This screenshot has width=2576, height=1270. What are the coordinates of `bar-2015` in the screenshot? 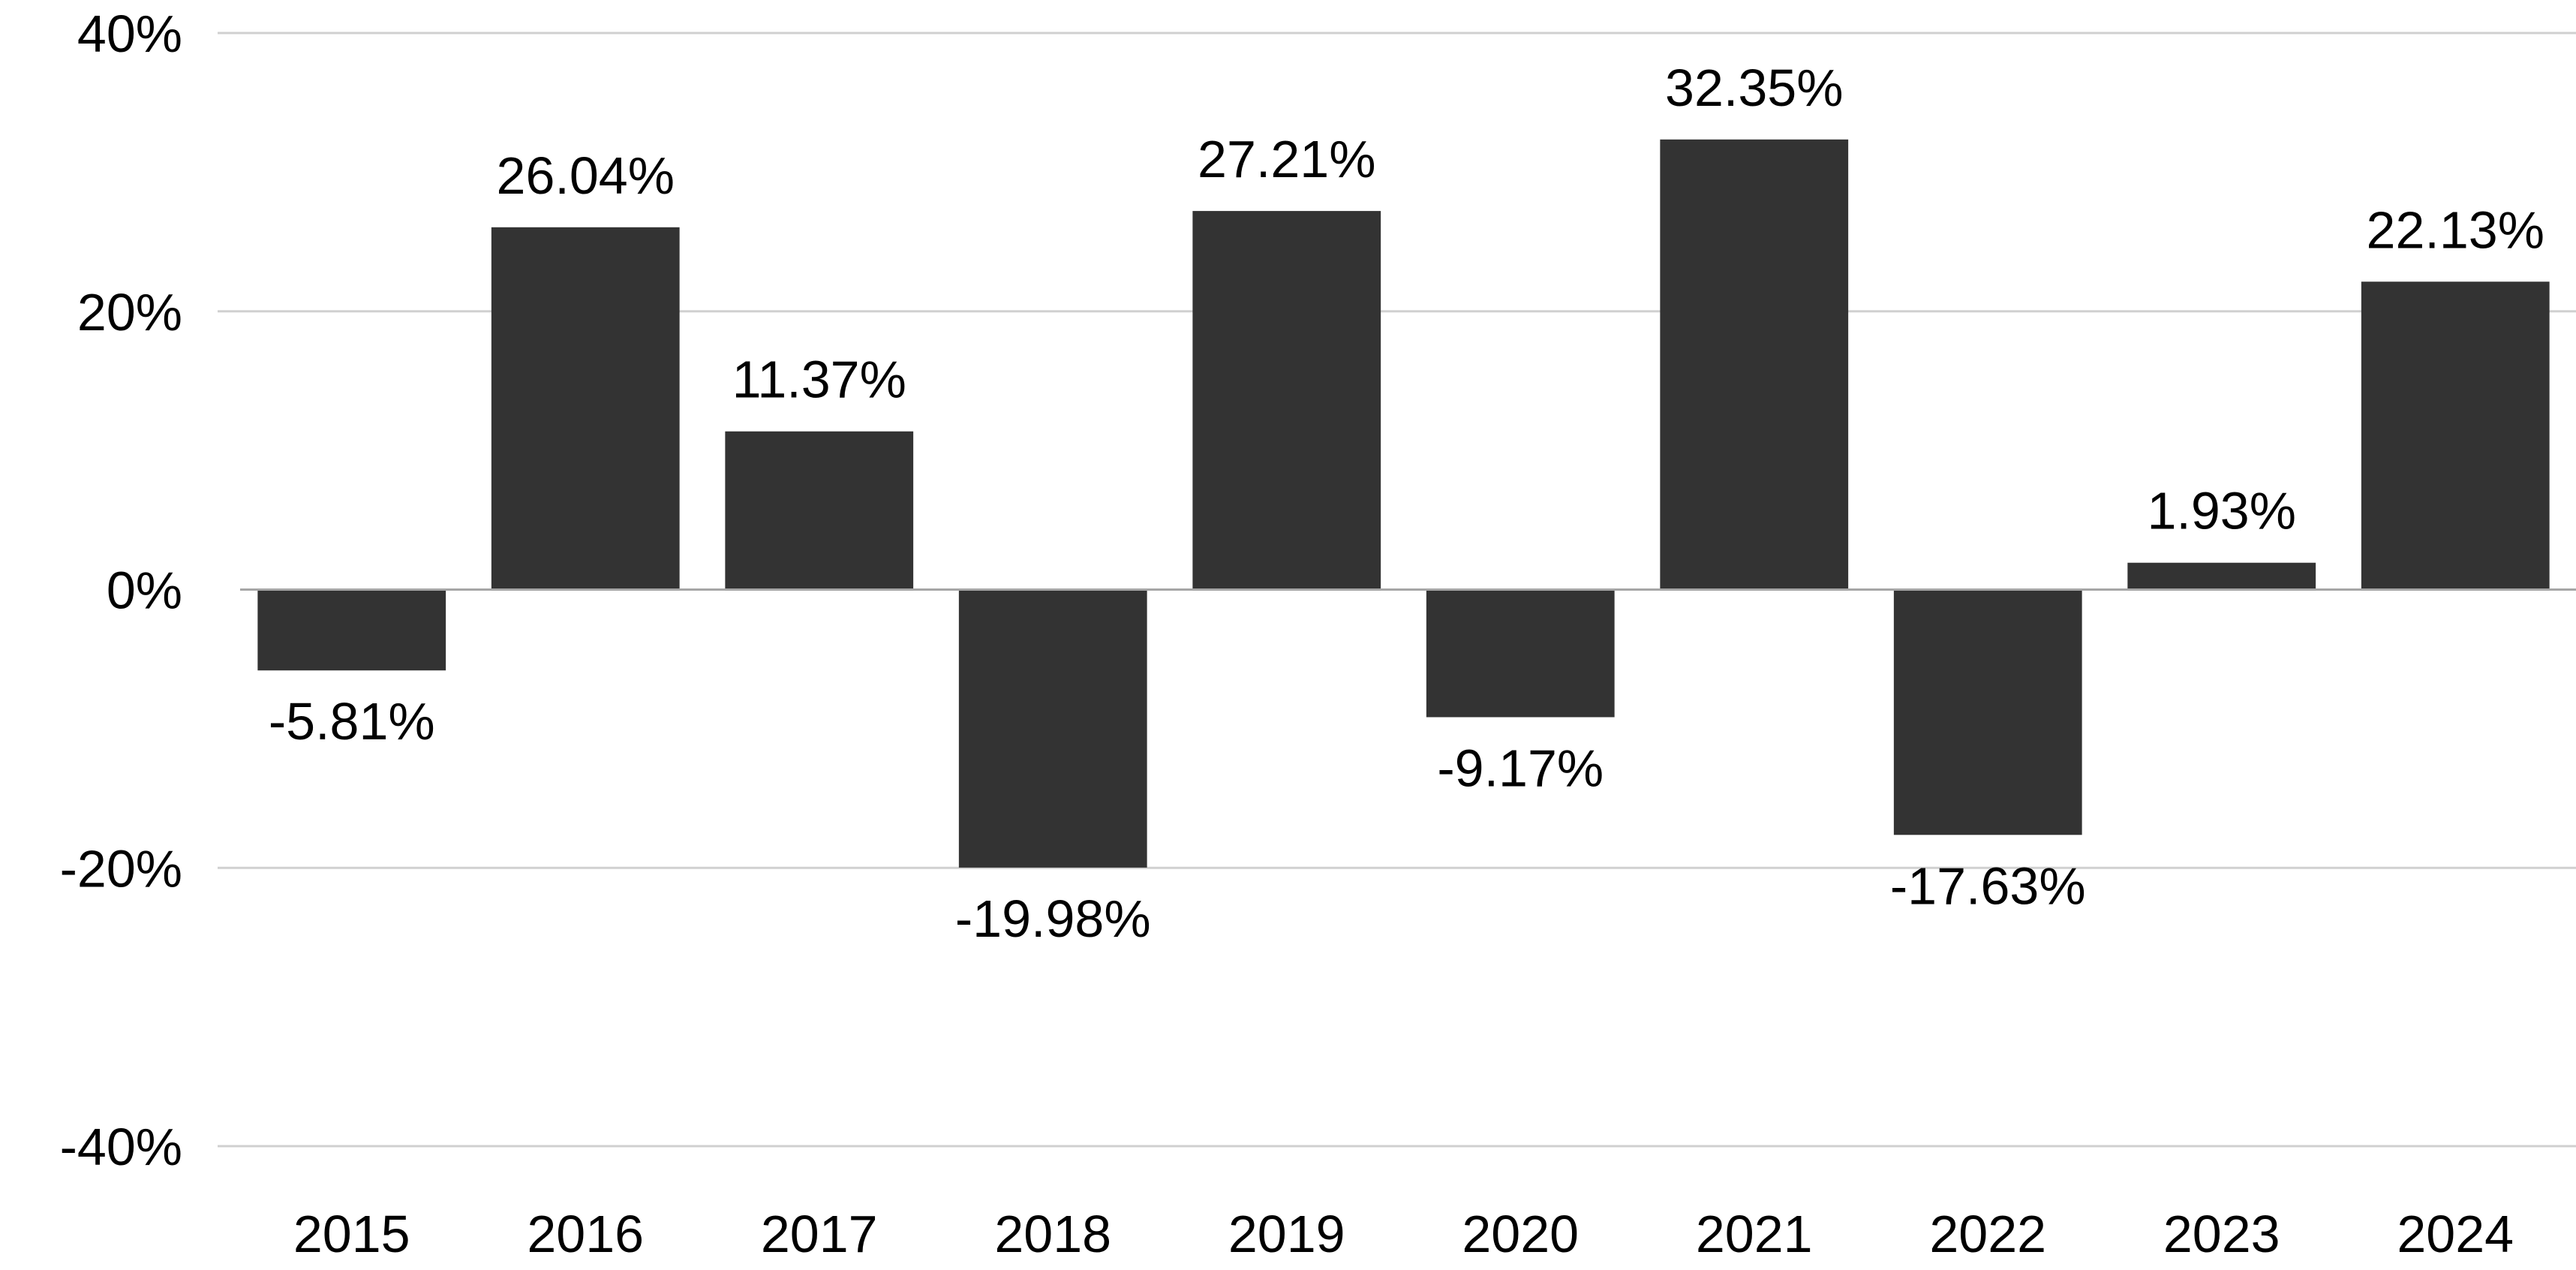 It's located at (351, 630).